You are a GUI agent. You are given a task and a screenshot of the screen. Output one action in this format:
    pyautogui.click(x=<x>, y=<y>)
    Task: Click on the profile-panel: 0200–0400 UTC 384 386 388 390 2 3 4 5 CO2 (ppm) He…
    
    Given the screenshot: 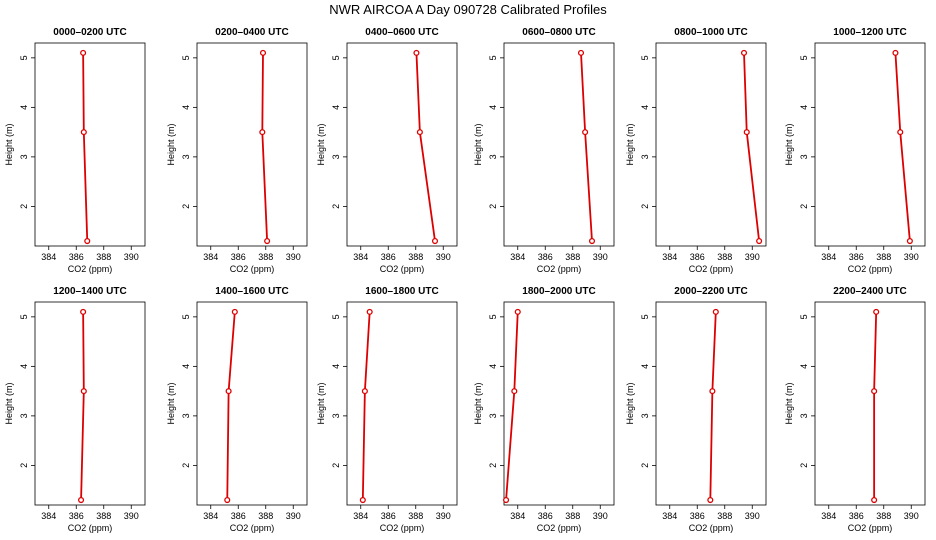 What is the action you would take?
    pyautogui.click(x=237, y=150)
    